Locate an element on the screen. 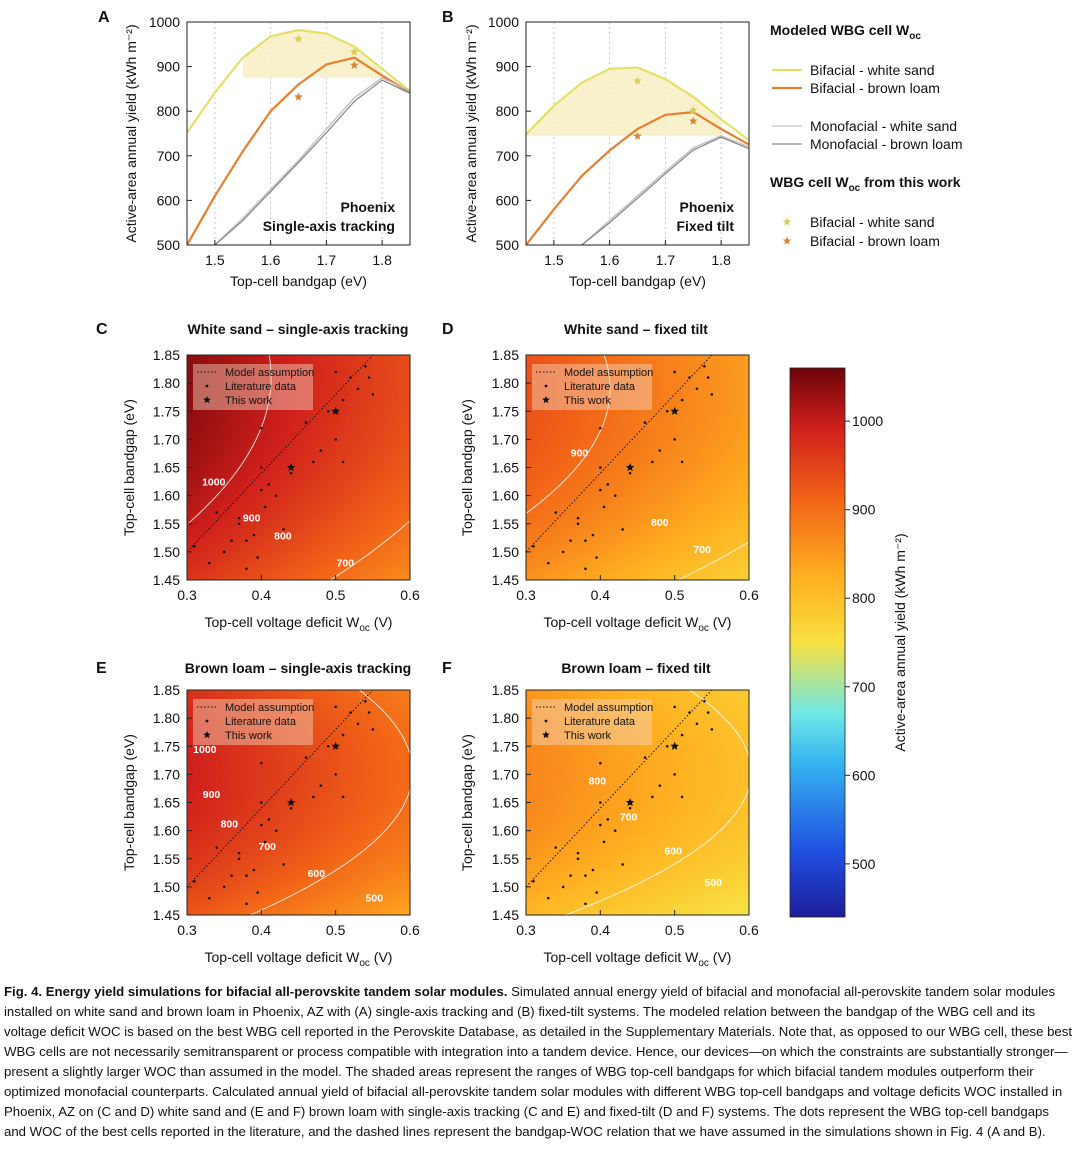 This screenshot has width=1080, height=1172. contour-label: 700 is located at coordinates (268, 847).